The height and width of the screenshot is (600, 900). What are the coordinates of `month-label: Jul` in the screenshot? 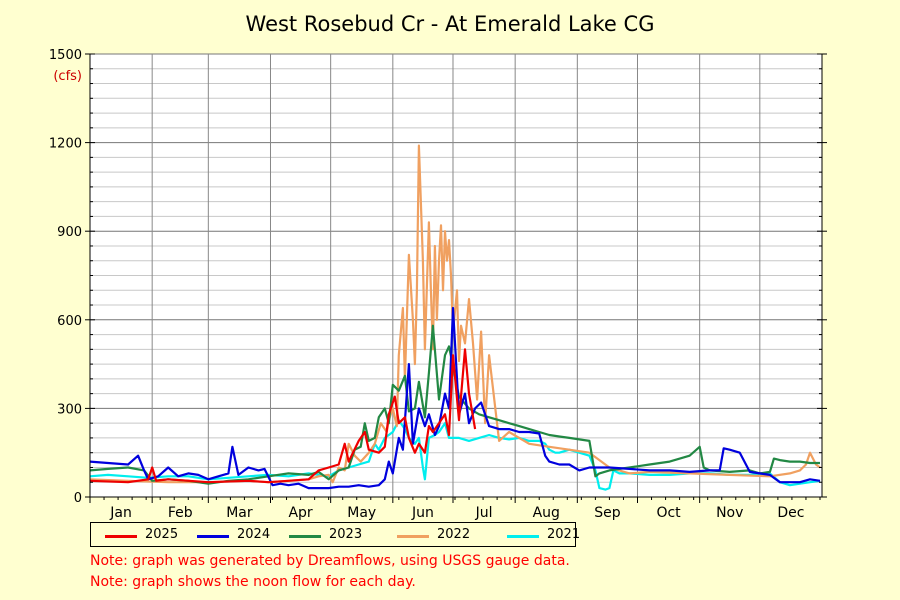 It's located at (484, 513).